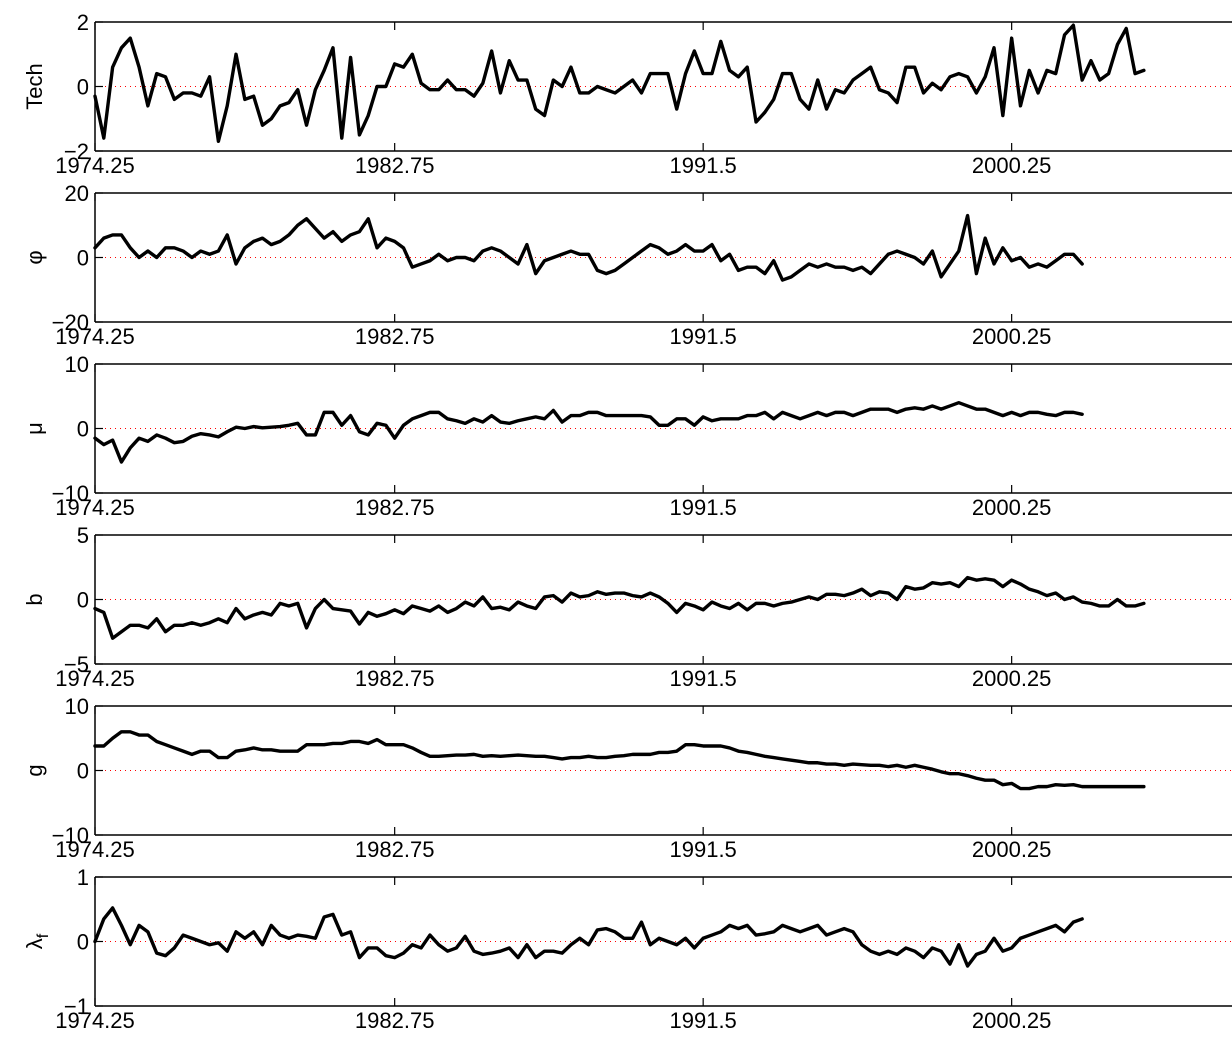 This screenshot has width=1232, height=1046. I want to click on y-tick-label: −5, so click(76, 664).